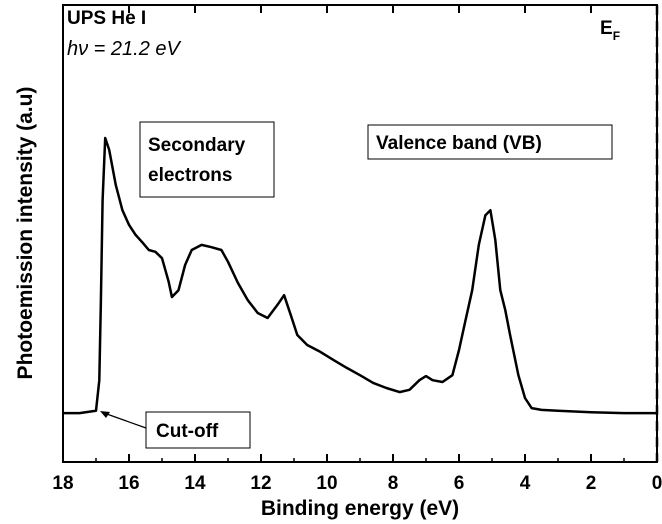  Describe the element at coordinates (657, 483) in the screenshot. I see `x-tick-label: 0` at that location.